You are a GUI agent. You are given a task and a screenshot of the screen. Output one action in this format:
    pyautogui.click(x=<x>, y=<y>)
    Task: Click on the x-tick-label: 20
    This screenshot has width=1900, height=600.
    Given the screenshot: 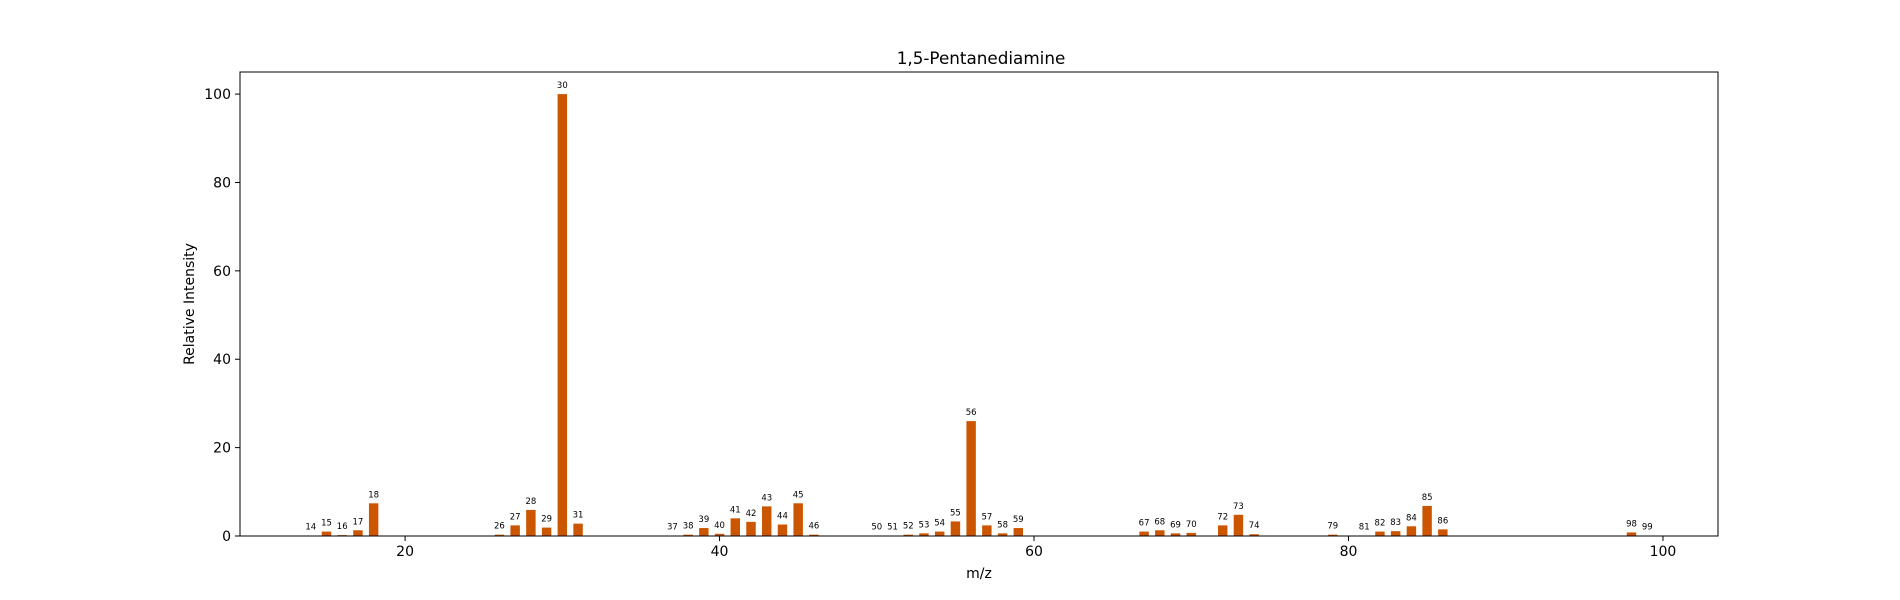 What is the action you would take?
    pyautogui.click(x=405, y=552)
    